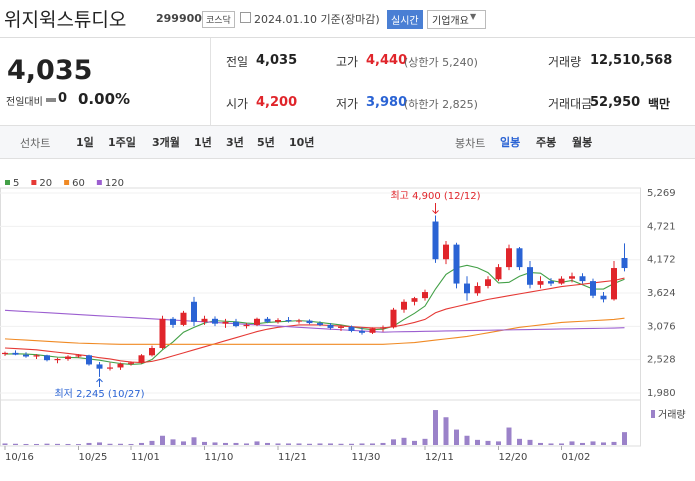  Describe the element at coordinates (661, 326) in the screenshot. I see `y-tick-label: 3,076` at that location.